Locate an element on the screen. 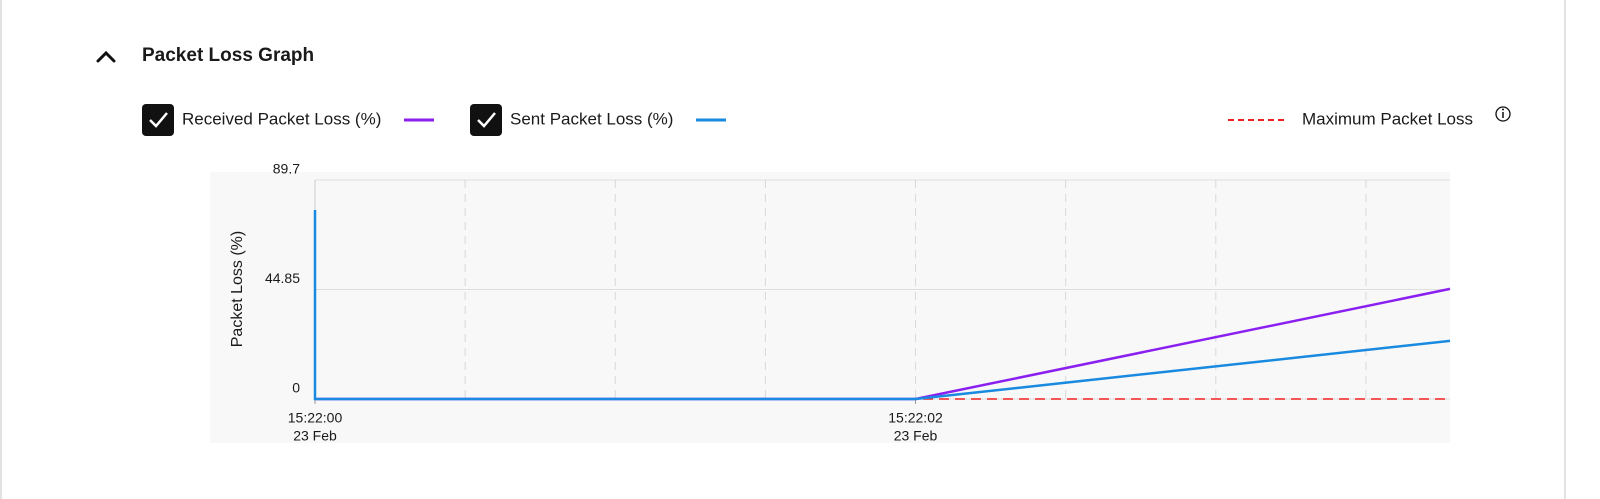 The height and width of the screenshot is (499, 1600). x-tick-label: 15:22:00 is located at coordinates (315, 418).